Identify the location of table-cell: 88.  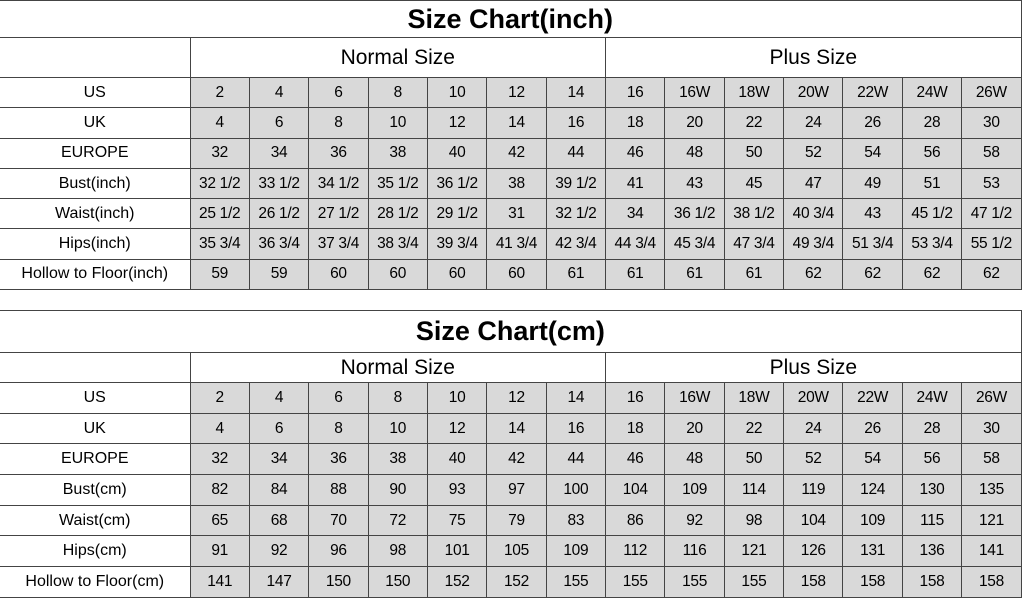
(338, 490).